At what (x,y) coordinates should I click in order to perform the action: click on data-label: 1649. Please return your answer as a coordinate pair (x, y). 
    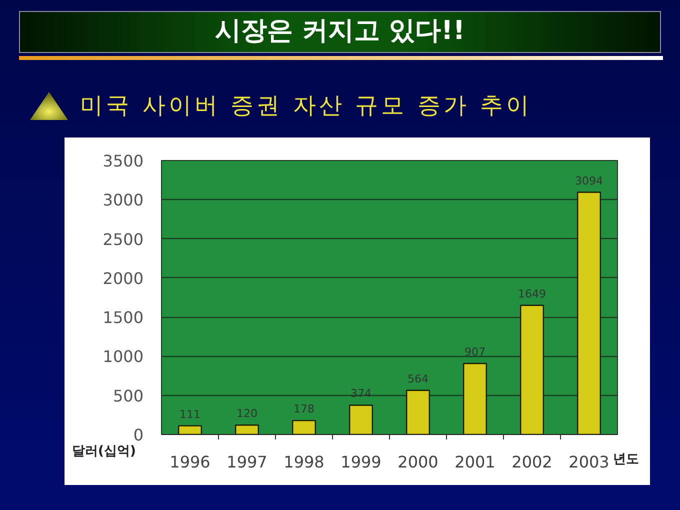
    Looking at the image, I should click on (532, 293).